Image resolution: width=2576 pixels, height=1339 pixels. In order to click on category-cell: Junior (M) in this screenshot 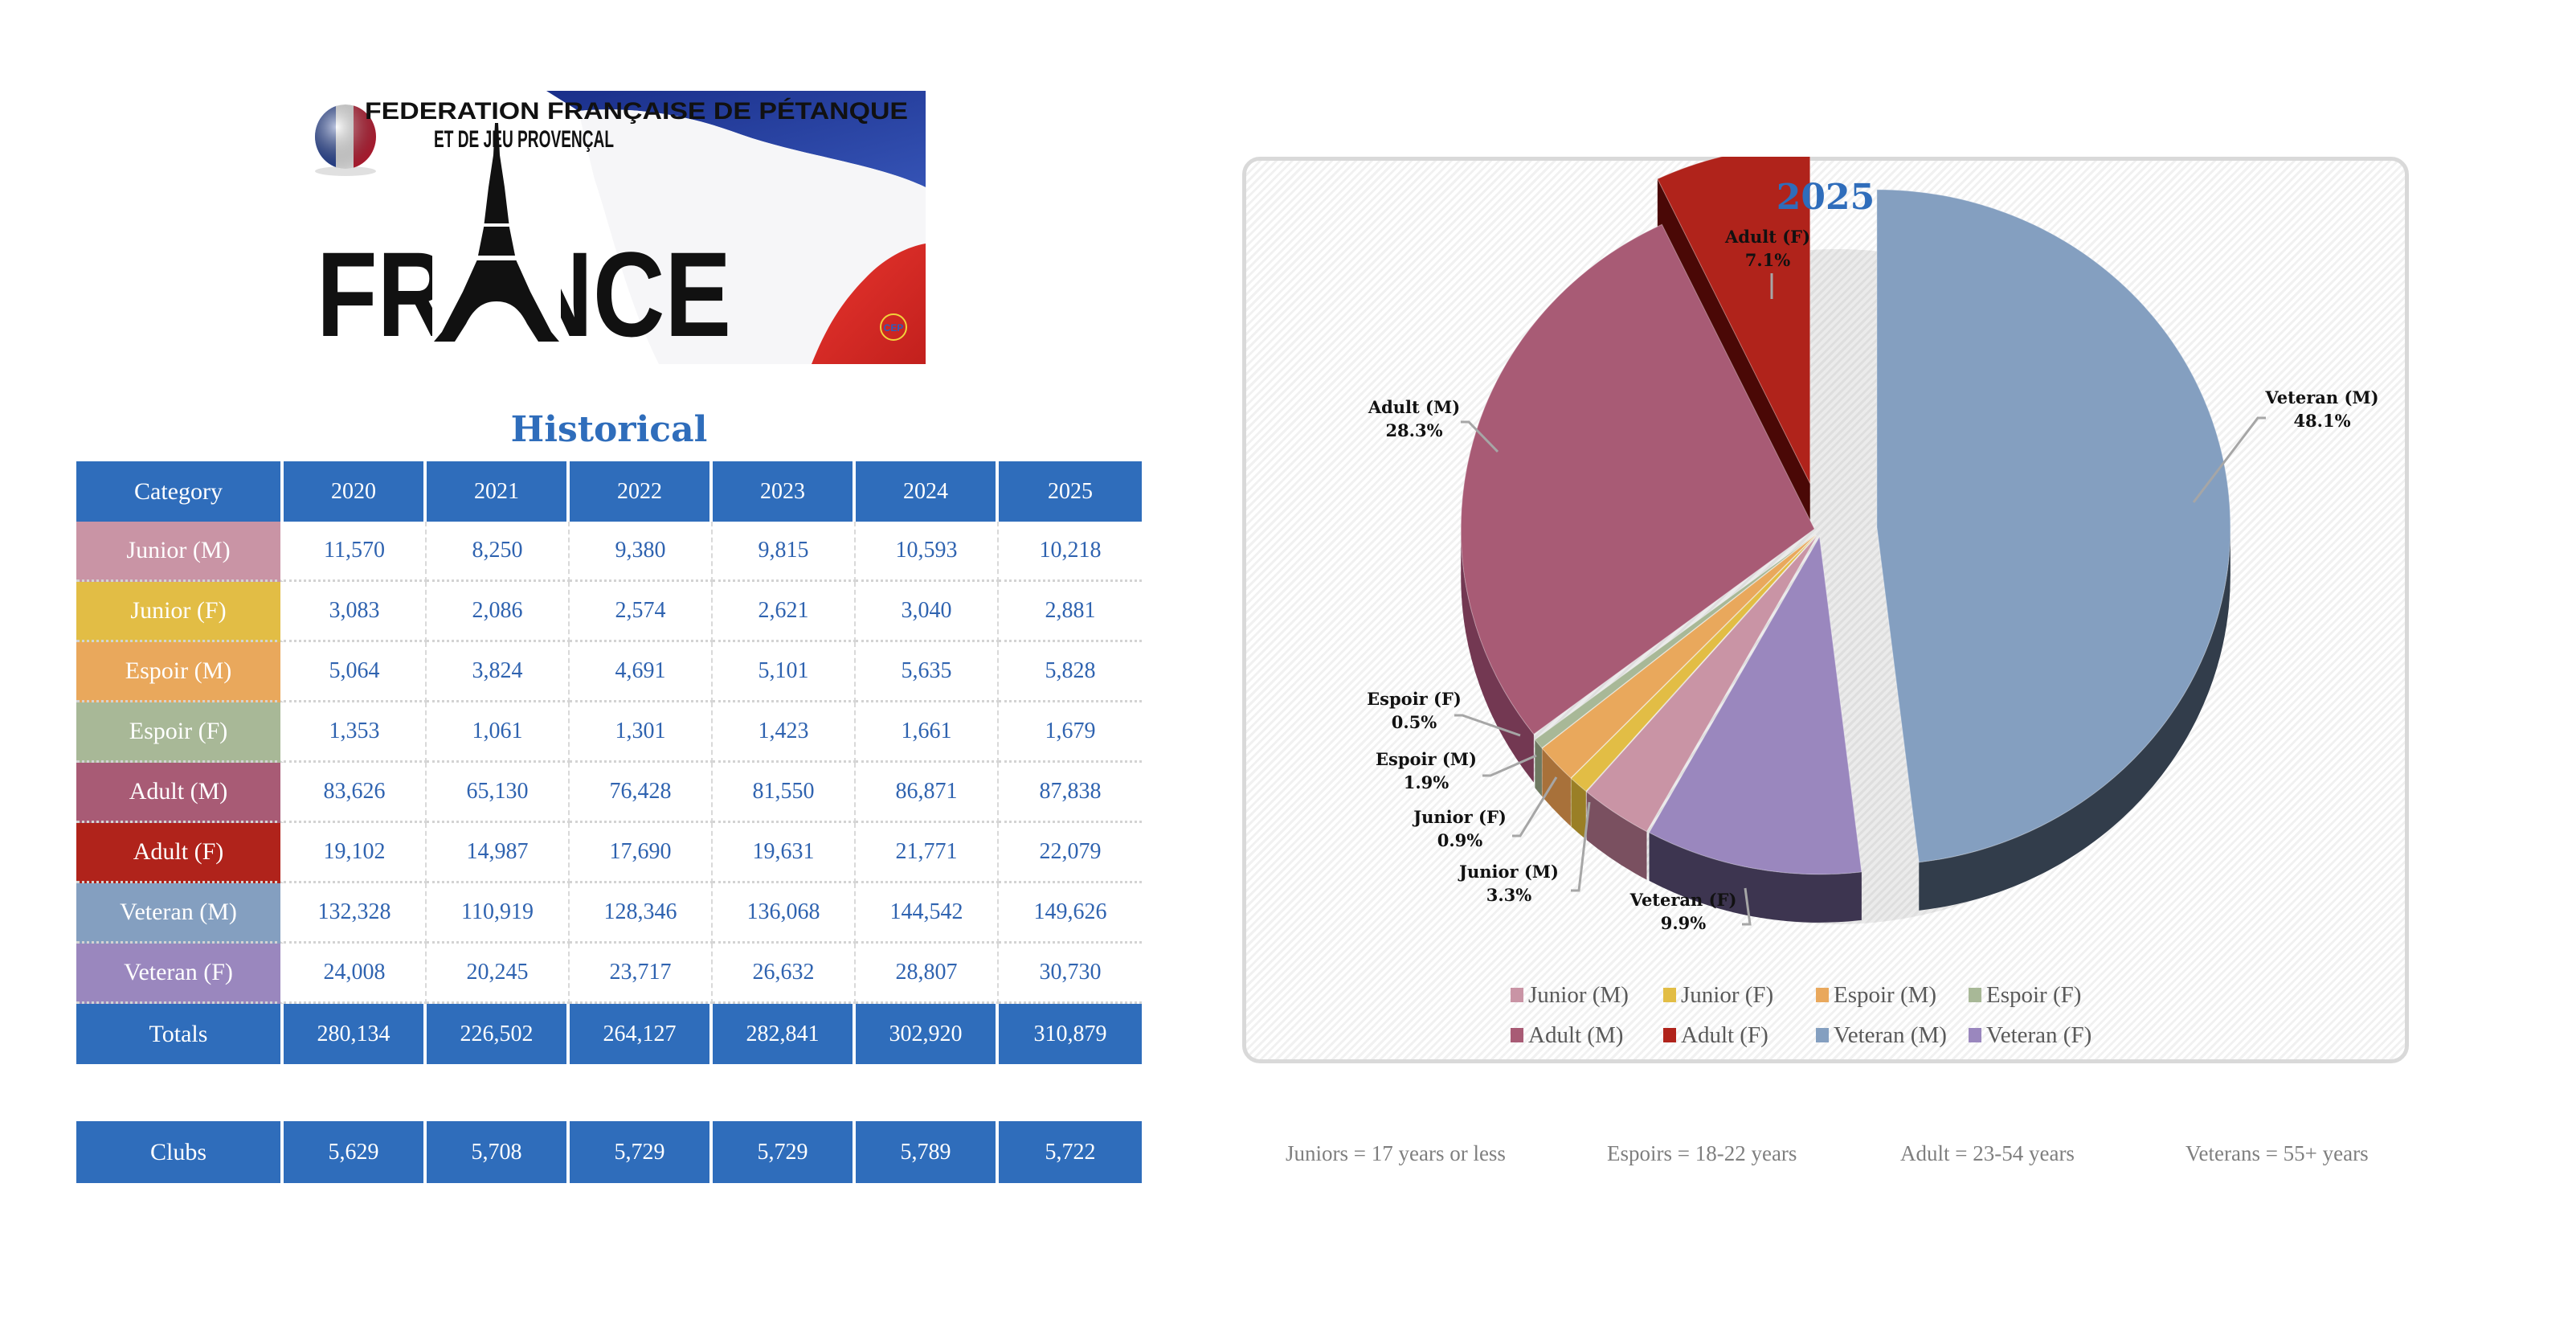, I will do `click(180, 552)`.